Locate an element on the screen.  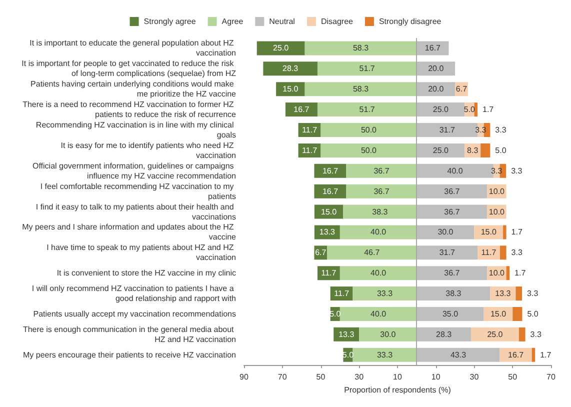
y-tick-label: It is easy for me to identify patients who need HZ vaccination is located at coordinates (148, 150).